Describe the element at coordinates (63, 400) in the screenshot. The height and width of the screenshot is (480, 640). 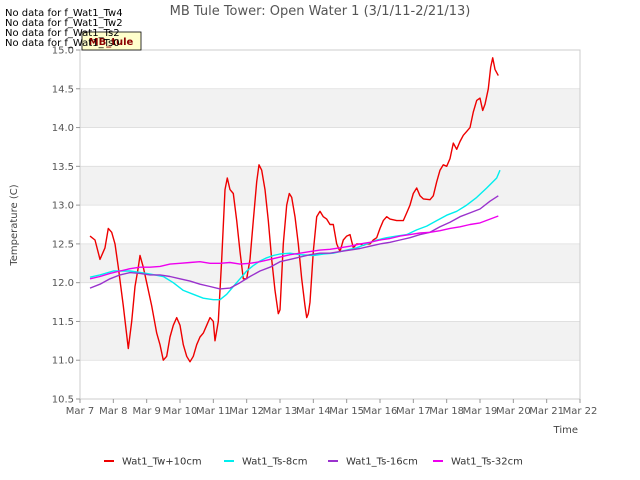
I see `y-tick-label: 10.5` at that location.